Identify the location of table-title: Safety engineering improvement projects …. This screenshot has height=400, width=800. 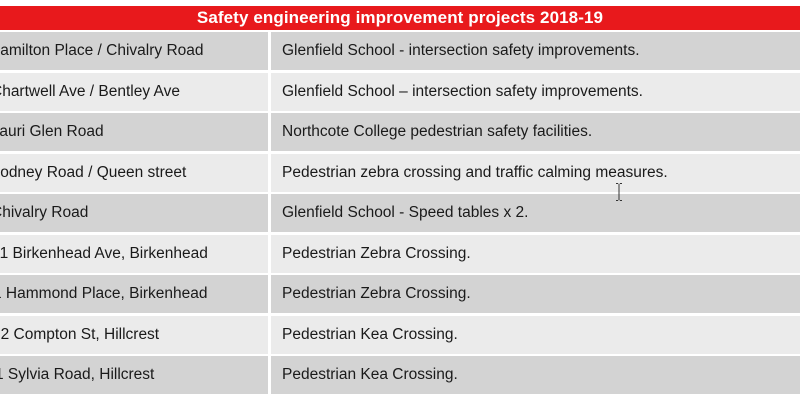
(400, 18).